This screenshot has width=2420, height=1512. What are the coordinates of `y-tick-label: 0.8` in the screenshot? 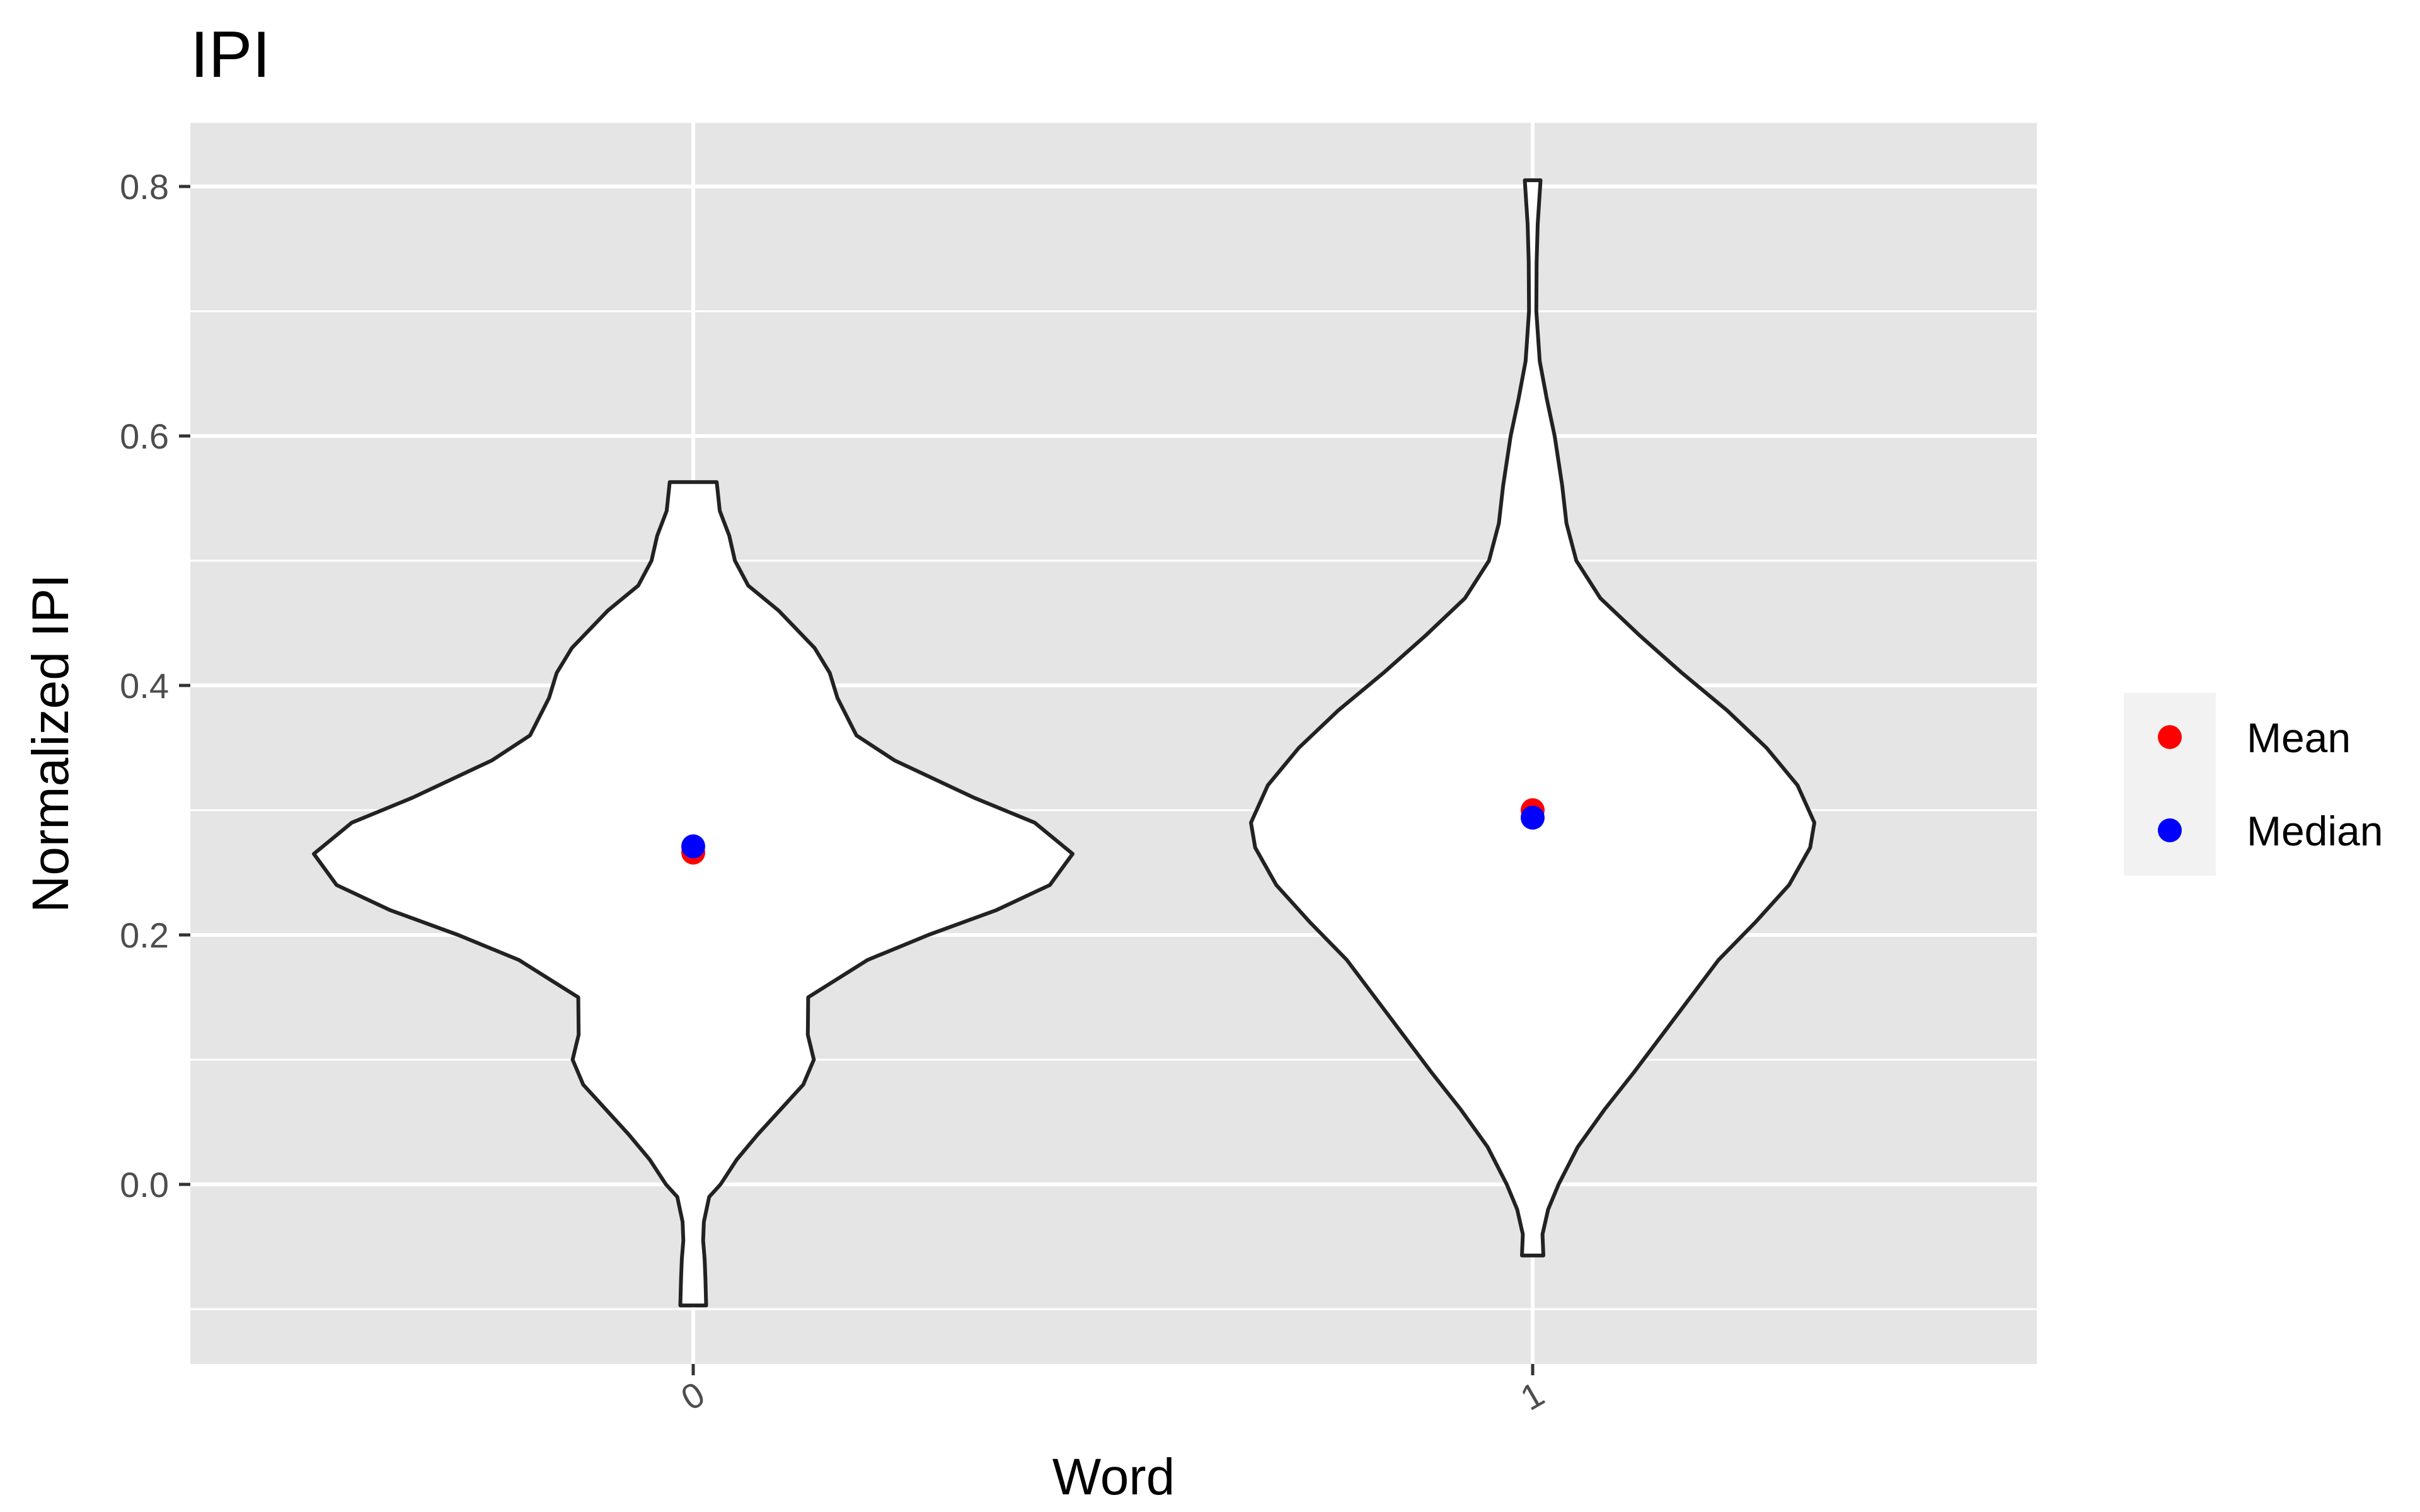 It's located at (145, 187).